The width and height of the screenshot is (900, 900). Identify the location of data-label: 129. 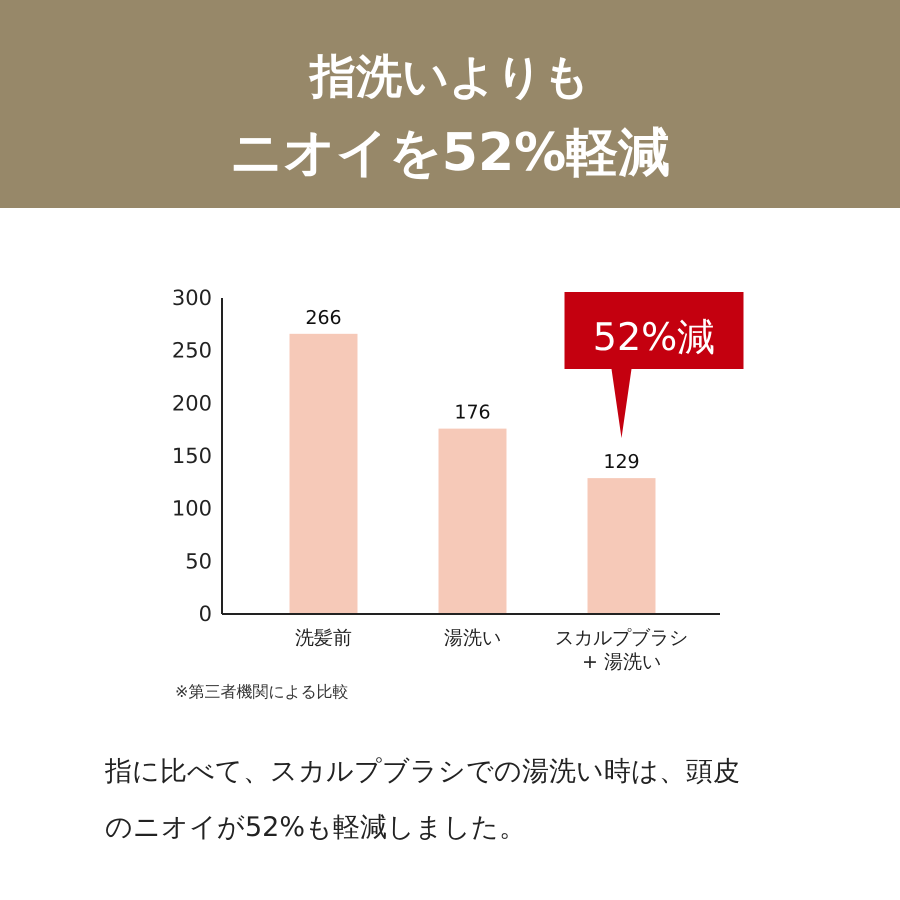
(621, 462).